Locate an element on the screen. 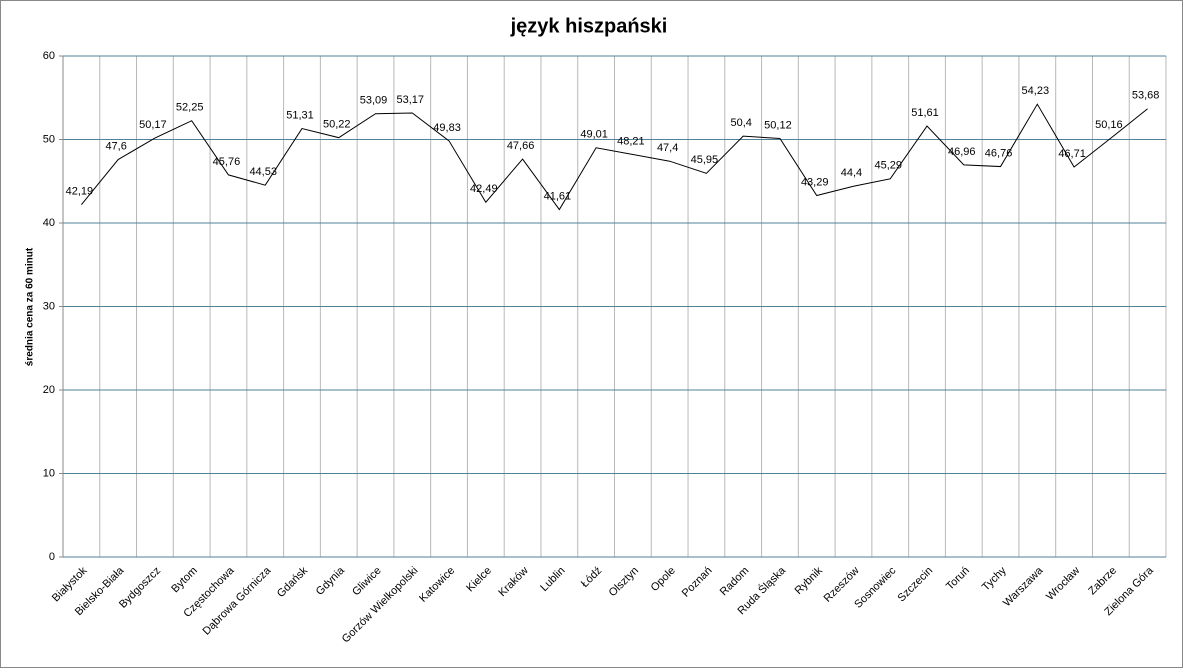 The image size is (1183, 668). y-tick-label: 20 is located at coordinates (49, 390).